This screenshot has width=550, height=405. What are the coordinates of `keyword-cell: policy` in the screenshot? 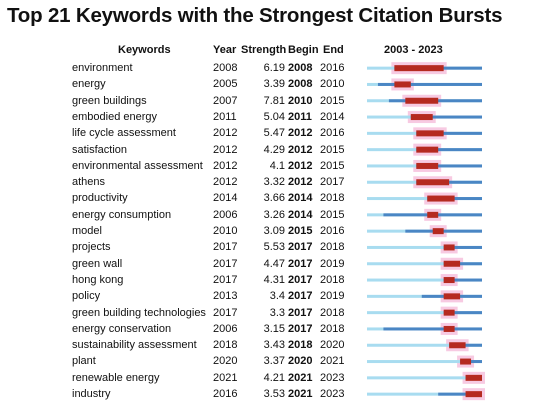 It's located at (86, 296).